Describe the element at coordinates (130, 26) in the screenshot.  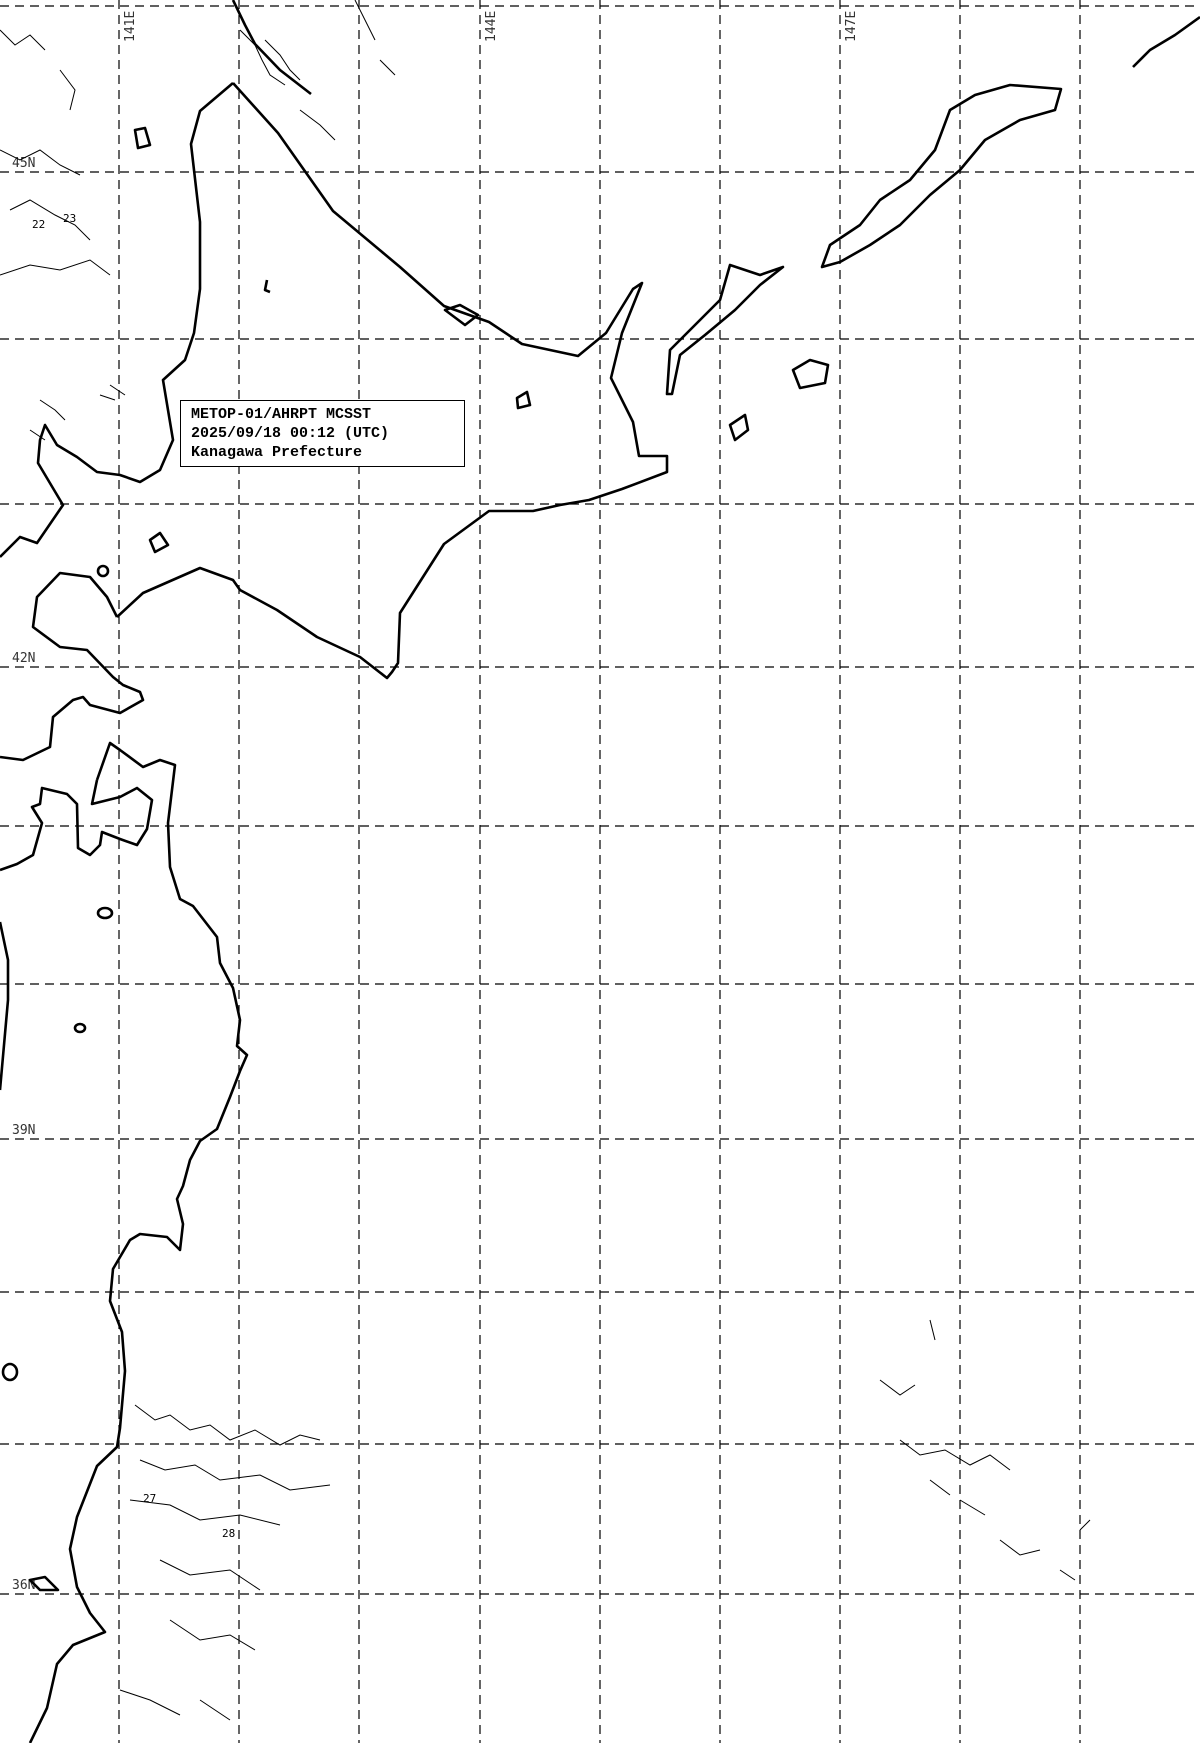
I see `longitude-label: 141E` at that location.